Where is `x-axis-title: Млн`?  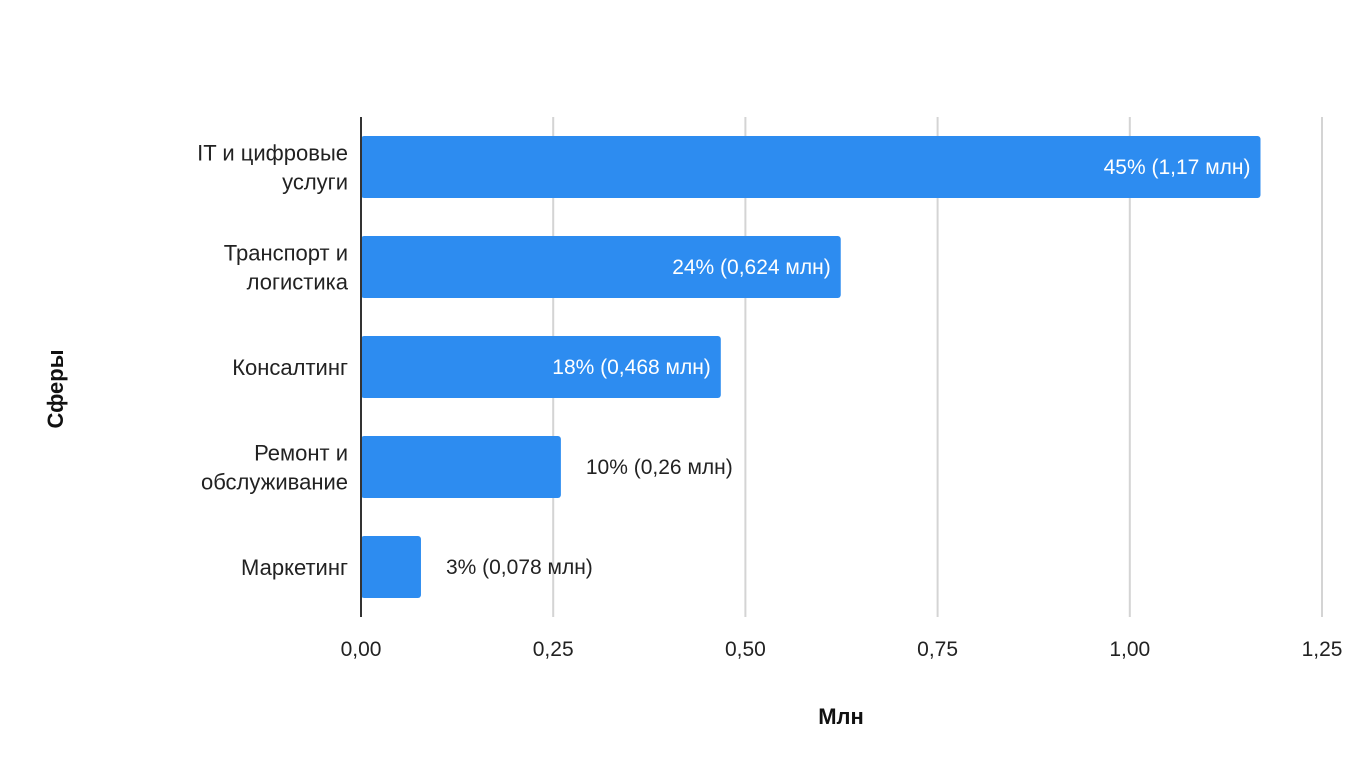
x-axis-title: Млн is located at coordinates (841, 716).